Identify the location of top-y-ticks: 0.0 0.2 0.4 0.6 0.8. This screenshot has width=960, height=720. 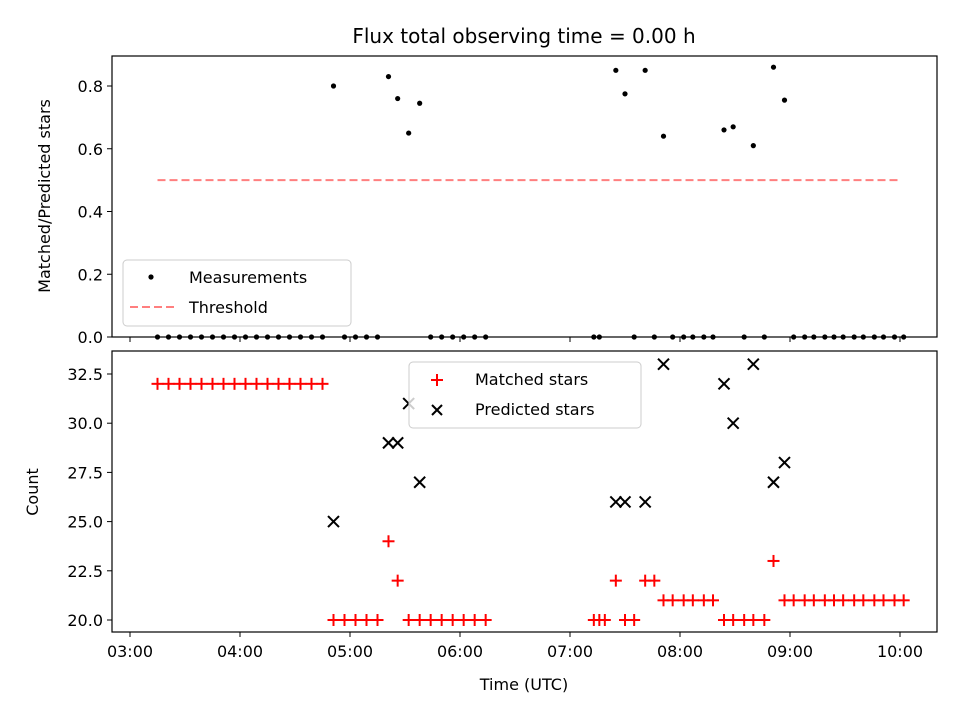
(95, 212).